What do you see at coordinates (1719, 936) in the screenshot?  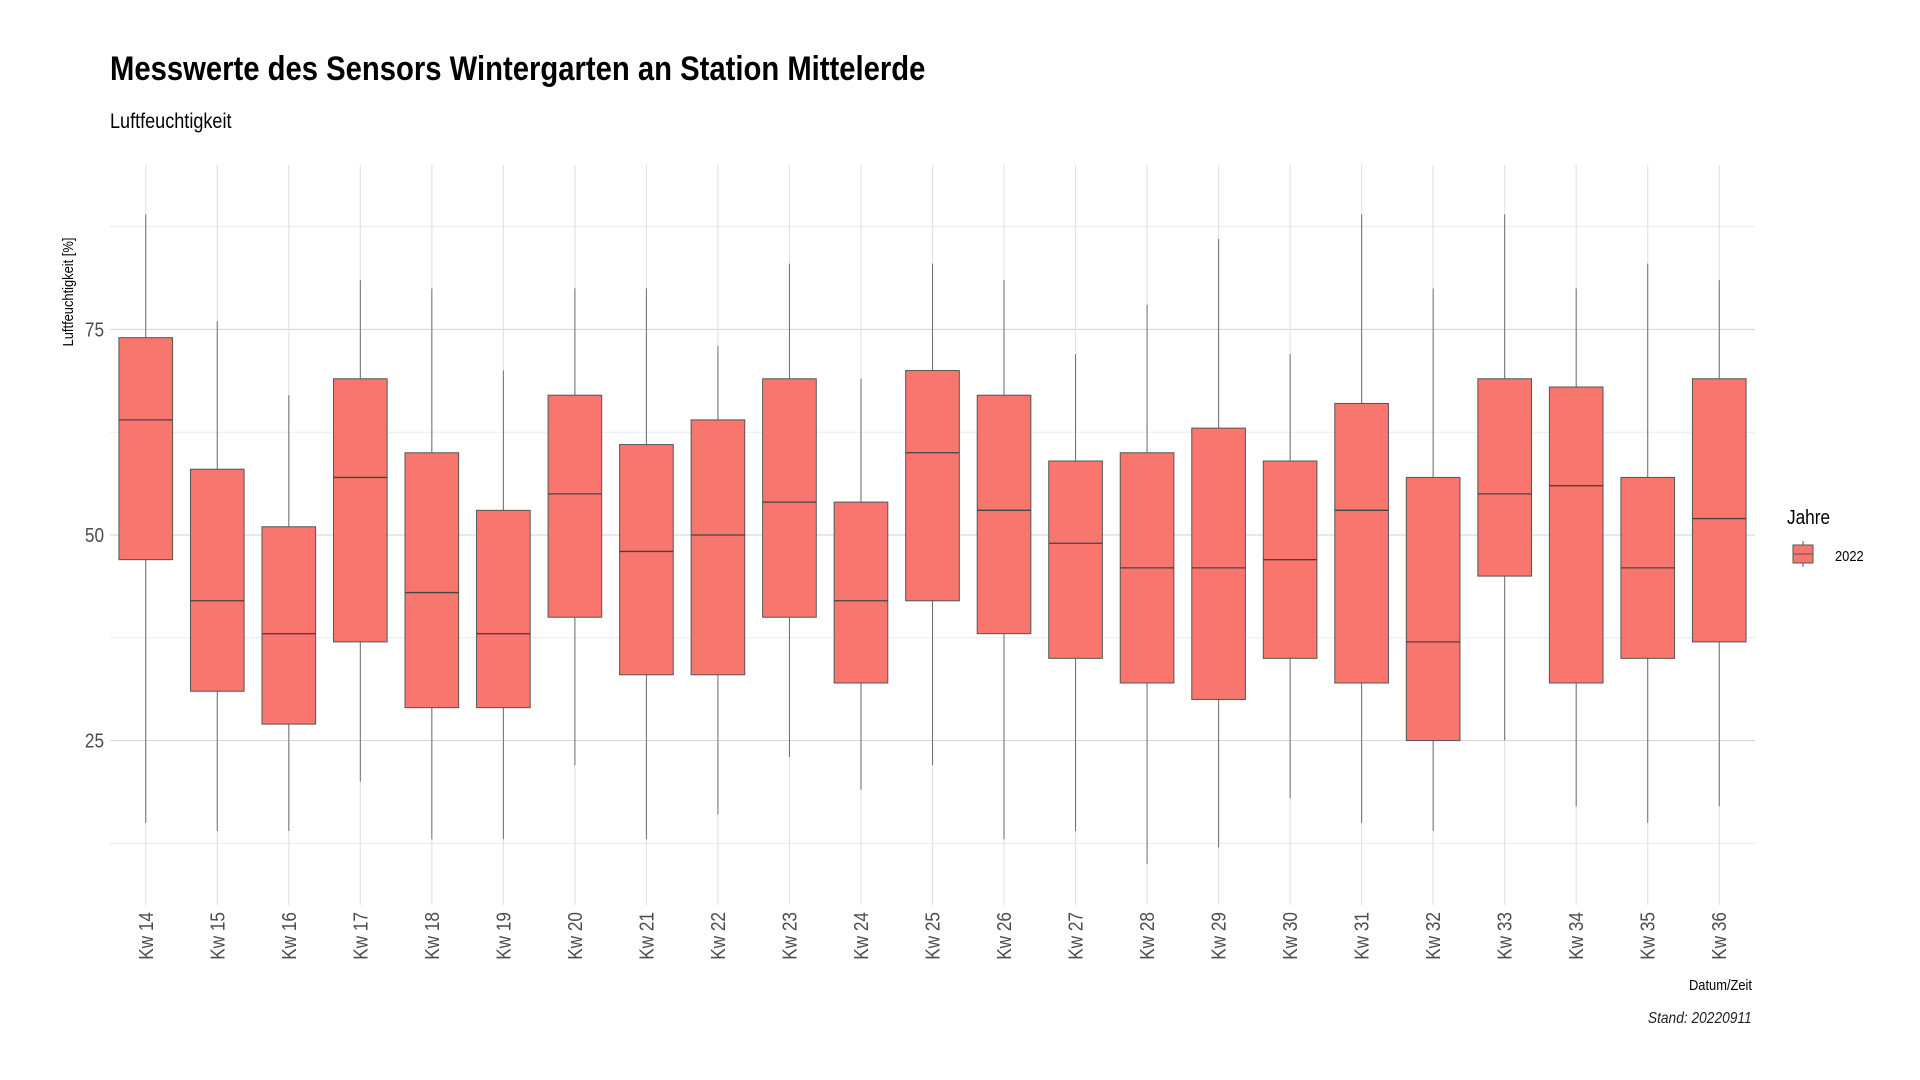 I see `x-tick-label: Kw 36` at bounding box center [1719, 936].